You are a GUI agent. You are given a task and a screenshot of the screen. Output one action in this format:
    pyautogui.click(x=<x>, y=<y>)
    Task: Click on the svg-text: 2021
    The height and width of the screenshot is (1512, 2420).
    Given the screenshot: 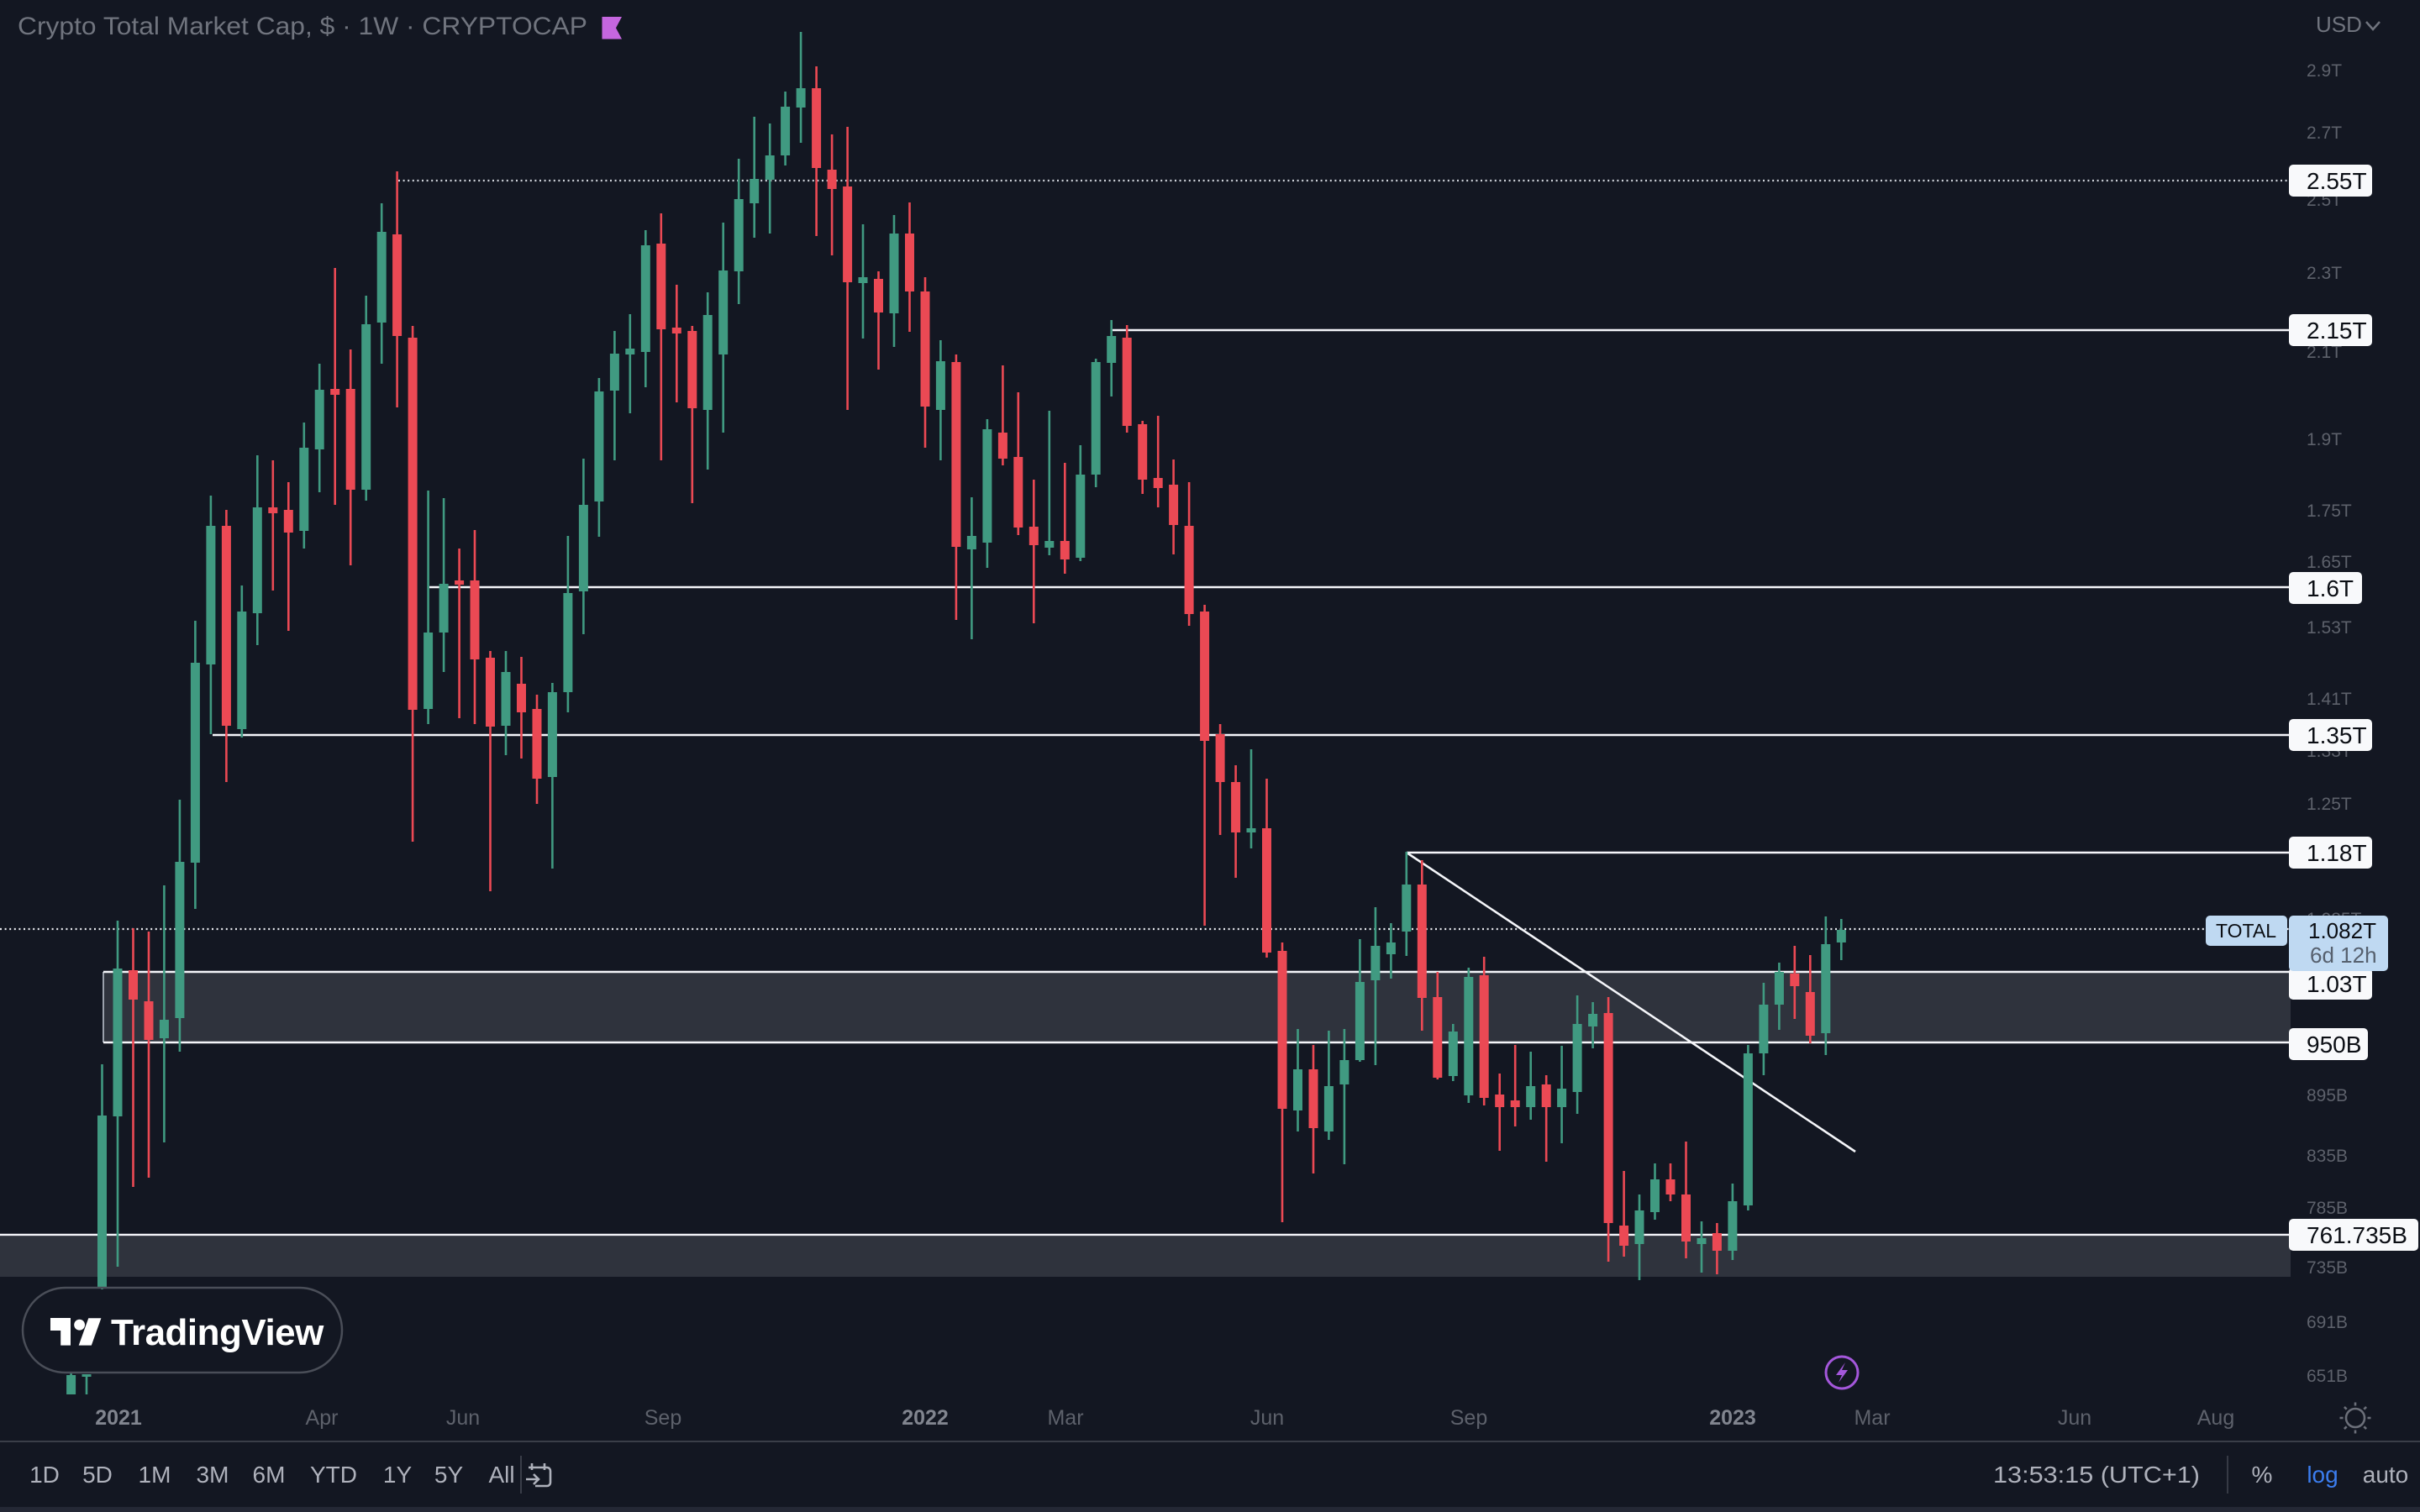 What is the action you would take?
    pyautogui.click(x=118, y=1418)
    